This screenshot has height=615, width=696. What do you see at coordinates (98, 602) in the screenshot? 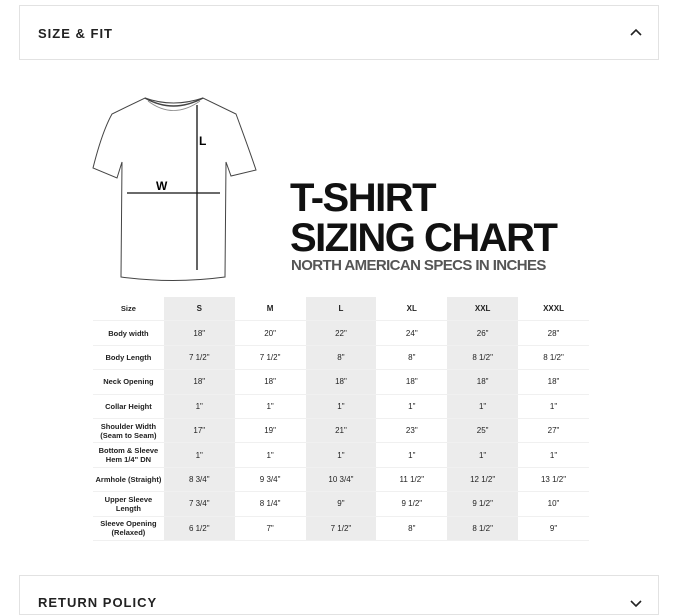
I see `accordion-title: RETURN POLICY` at bounding box center [98, 602].